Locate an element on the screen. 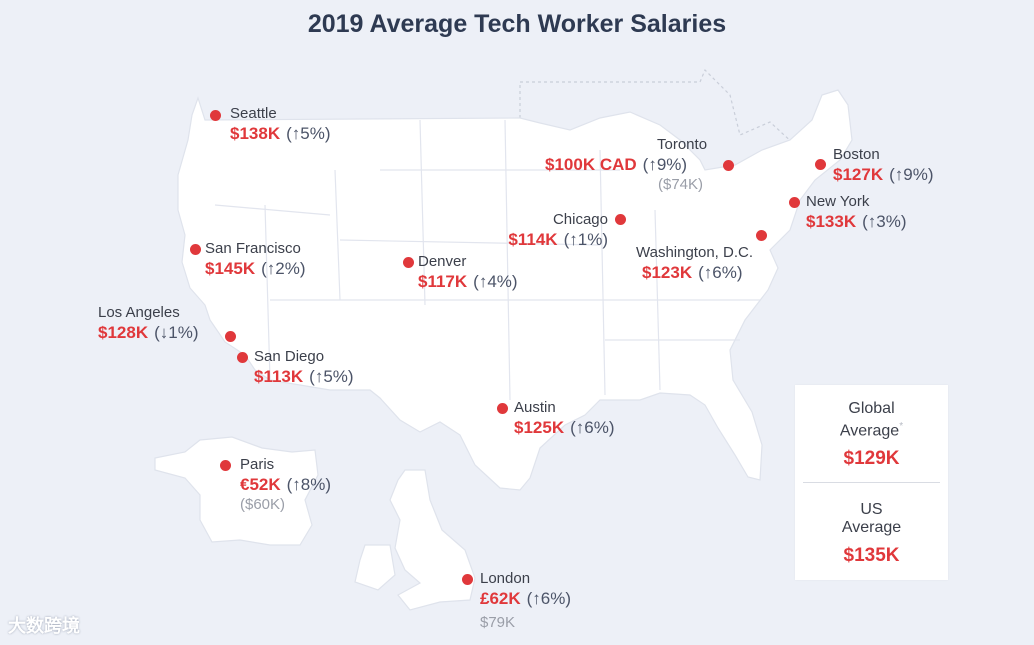  france-landmass is located at coordinates (236, 491).